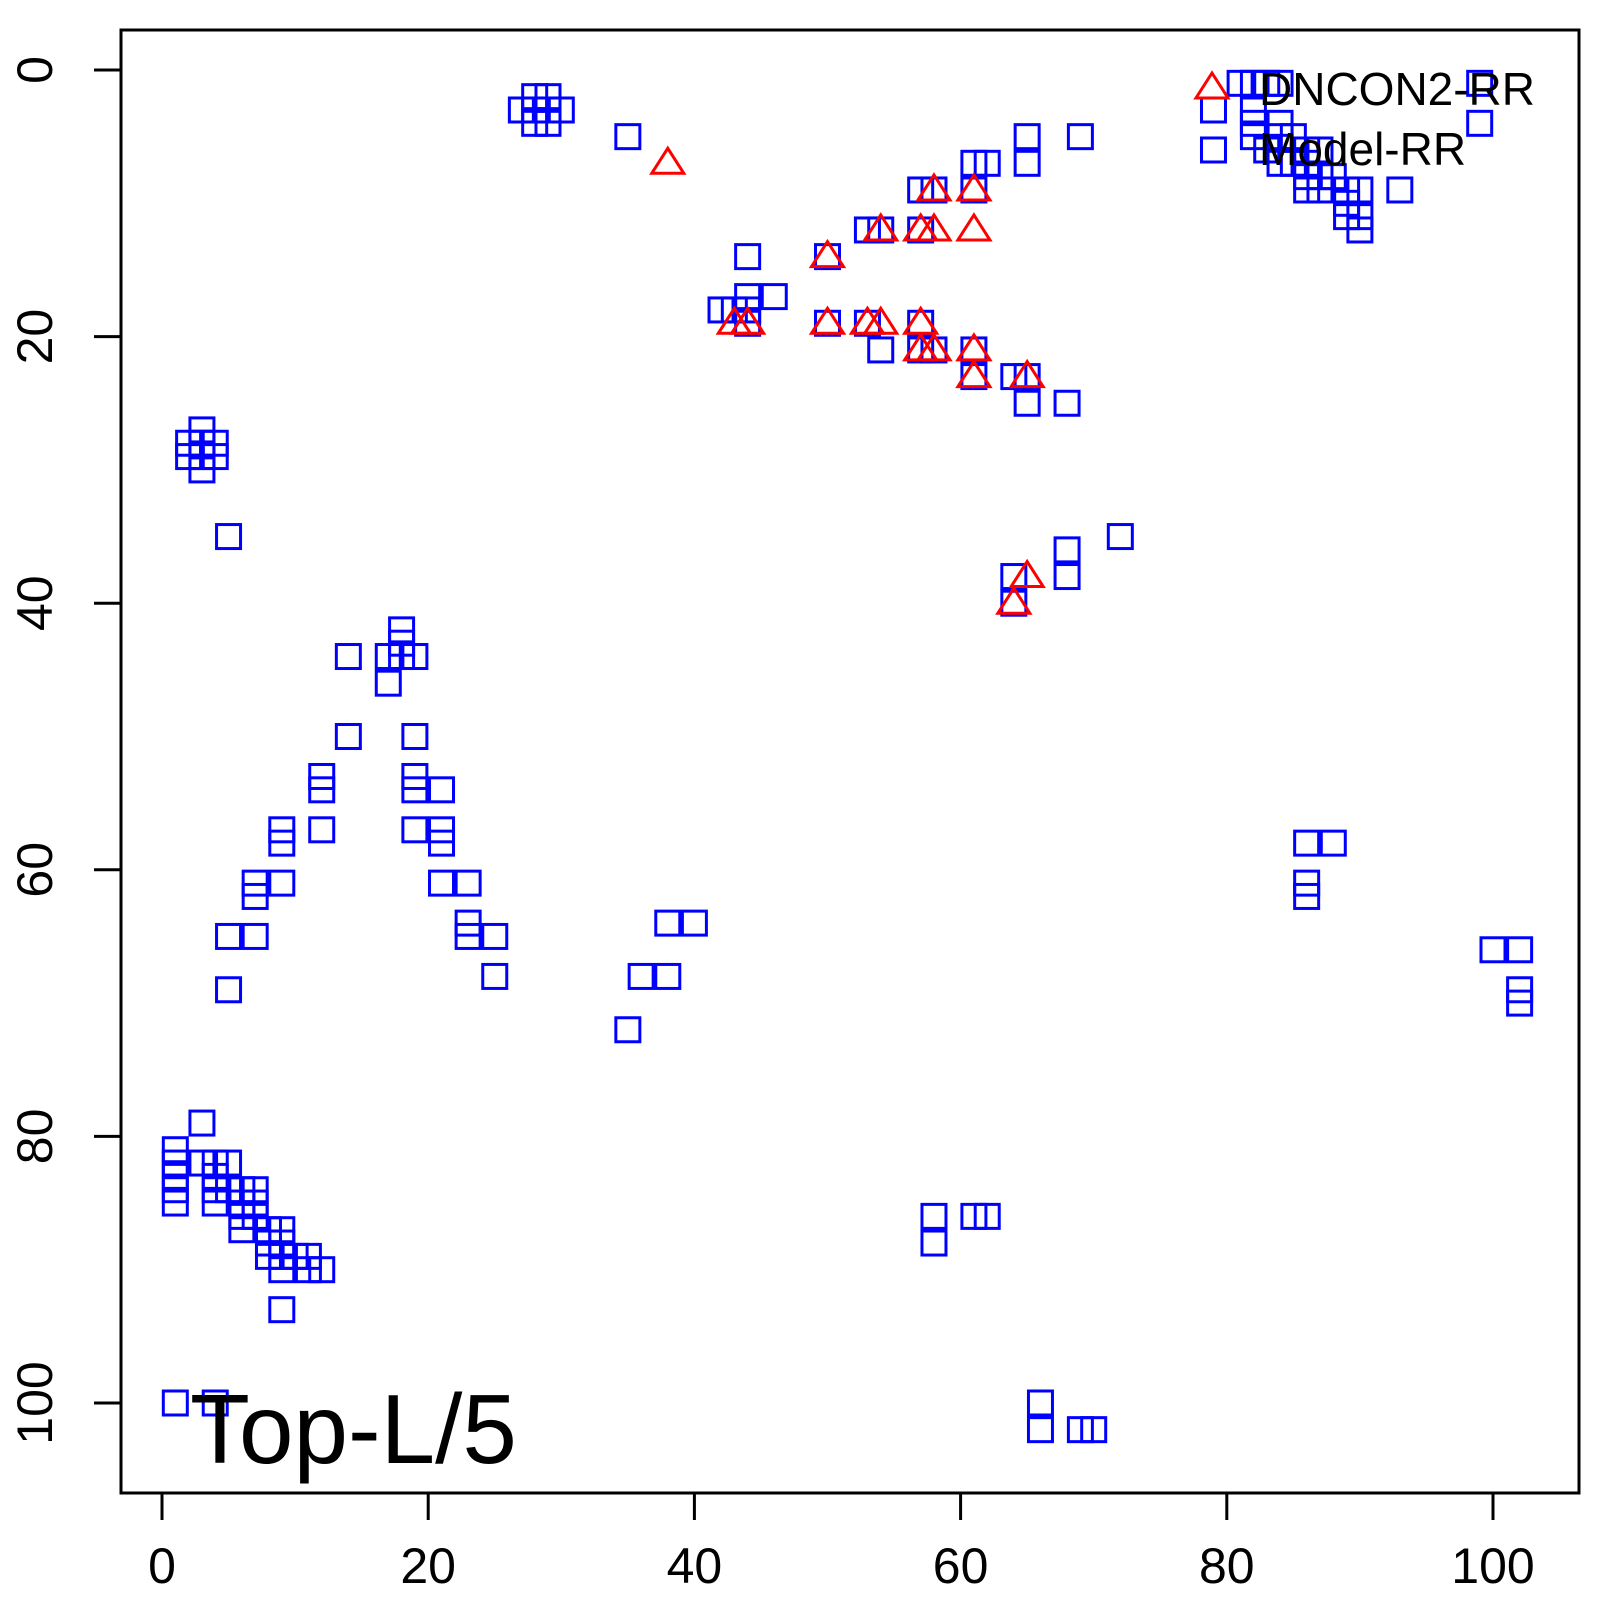 This screenshot has height=1600, width=1600. I want to click on x-tick-label: 60, so click(961, 1566).